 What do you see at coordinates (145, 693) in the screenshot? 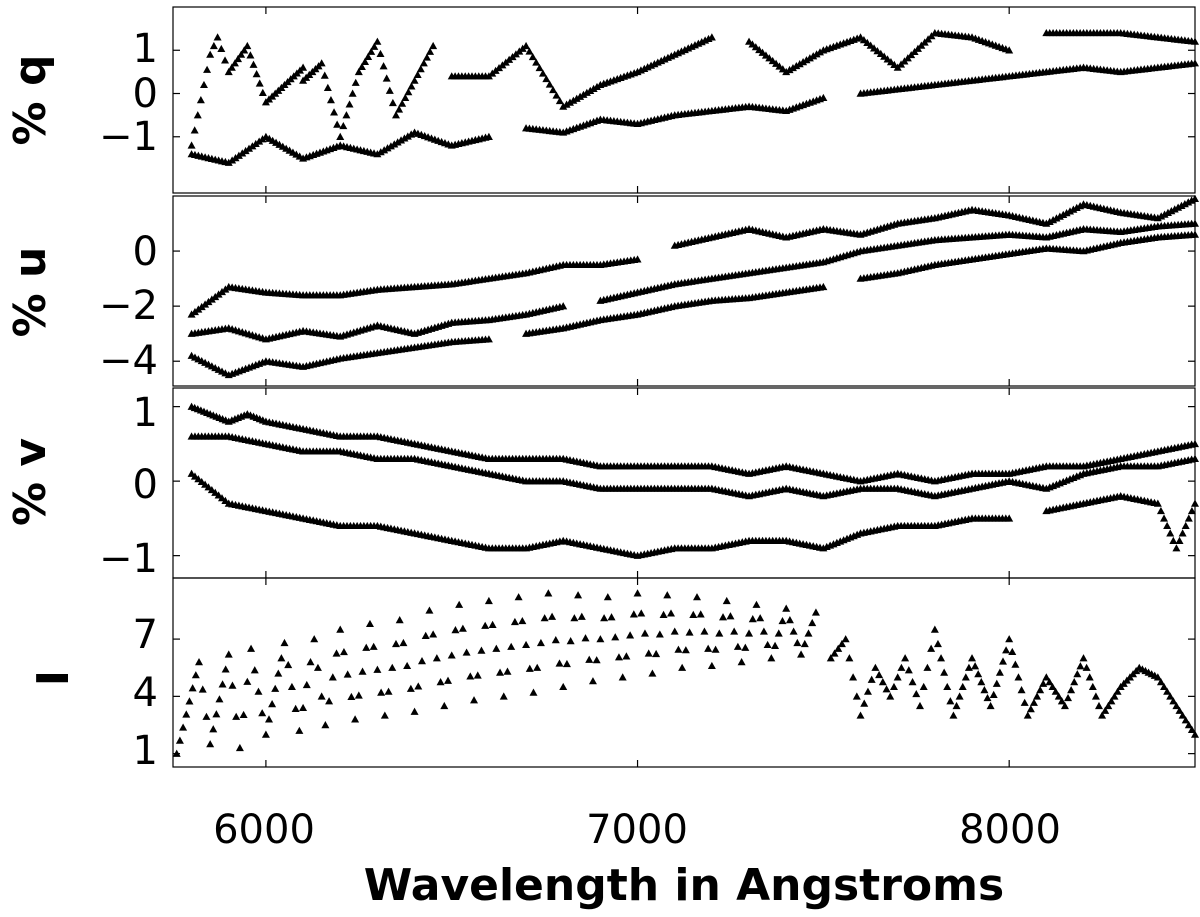
I see `panel-I-ytick-label: 4` at bounding box center [145, 693].